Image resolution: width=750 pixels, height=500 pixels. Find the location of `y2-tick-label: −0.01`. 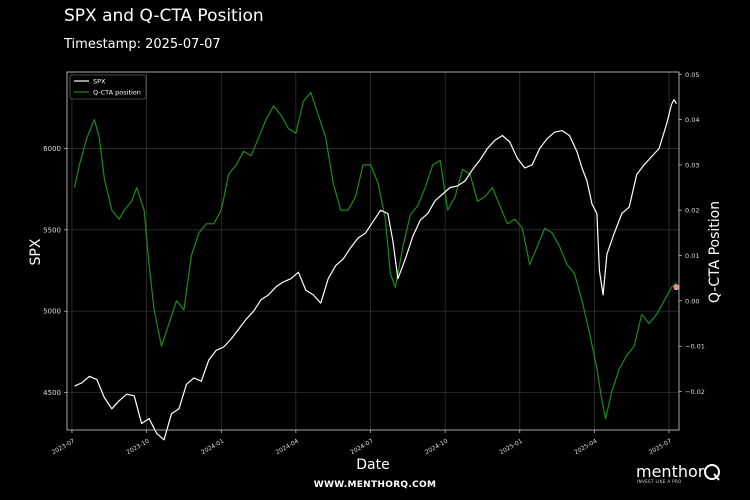

y2-tick-label: −0.01 is located at coordinates (695, 347).